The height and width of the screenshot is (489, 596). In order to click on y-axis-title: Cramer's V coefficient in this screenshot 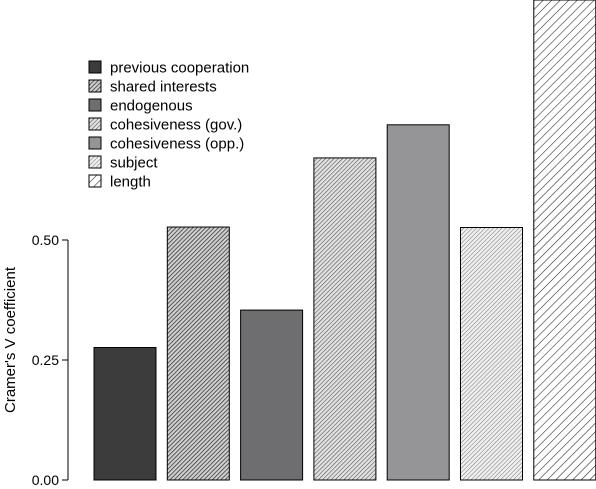, I will do `click(10, 339)`.